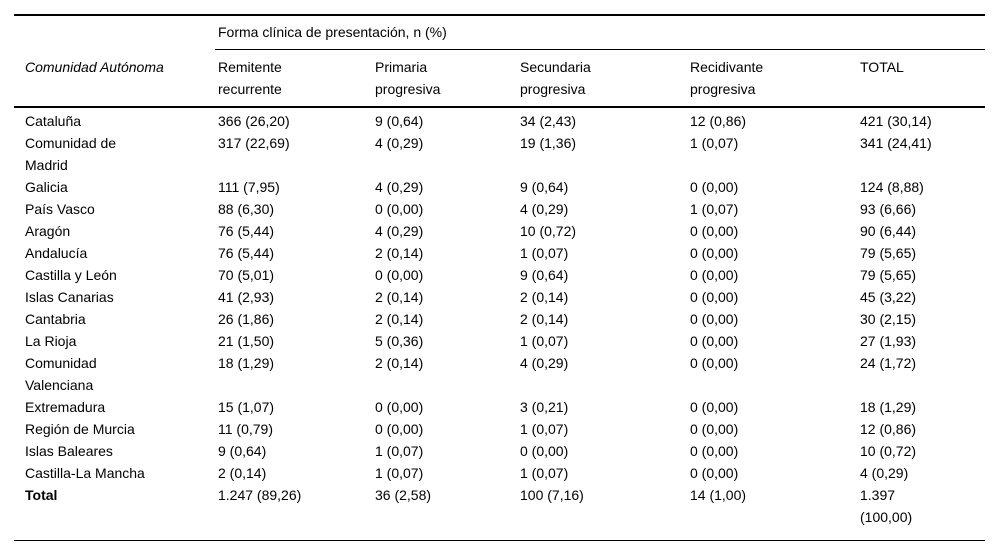  Describe the element at coordinates (246, 297) in the screenshot. I see `cell-value: 41 (2,93)` at that location.